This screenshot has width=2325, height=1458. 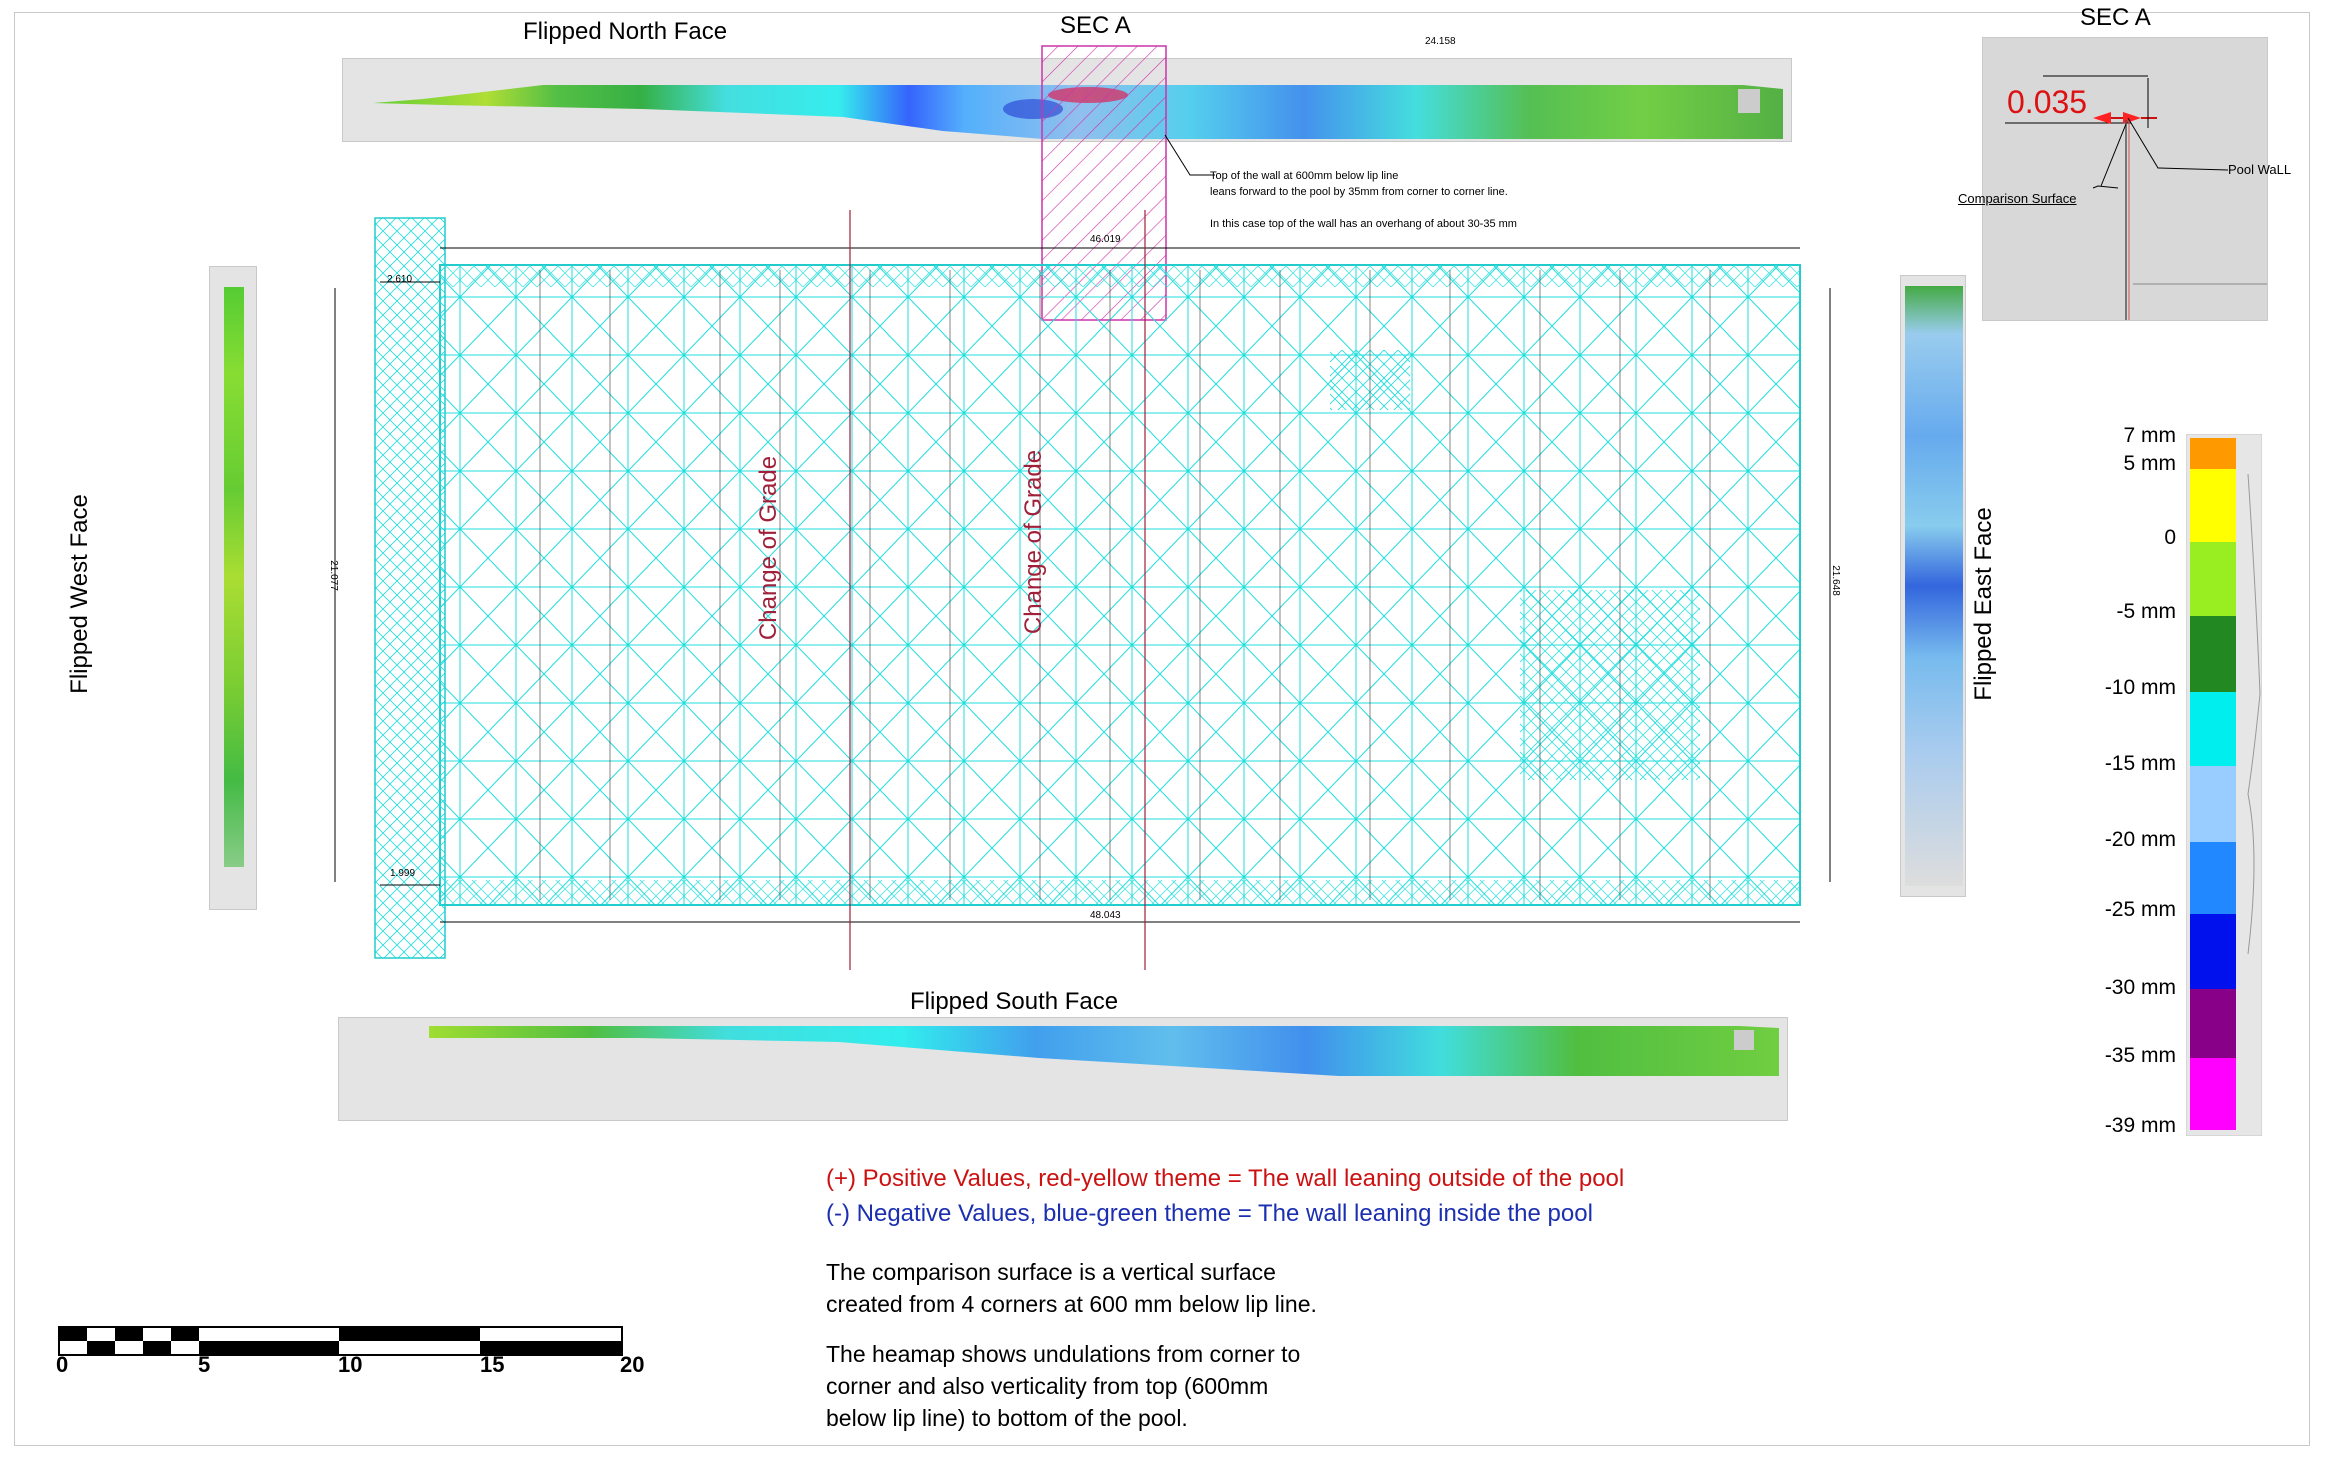 What do you see at coordinates (2115, 17) in the screenshot?
I see `section-inset-title: SEC A` at bounding box center [2115, 17].